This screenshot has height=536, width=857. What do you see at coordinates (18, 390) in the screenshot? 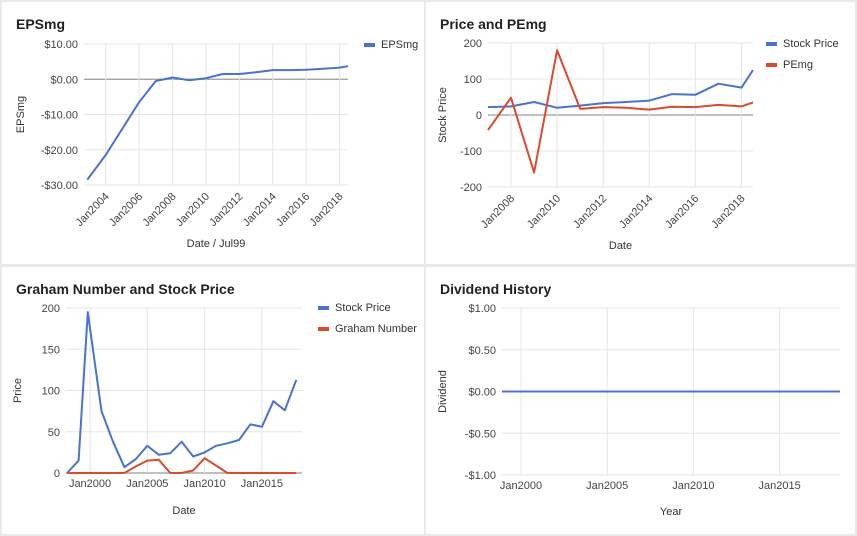
I see `y-axis-label: Price` at bounding box center [18, 390].